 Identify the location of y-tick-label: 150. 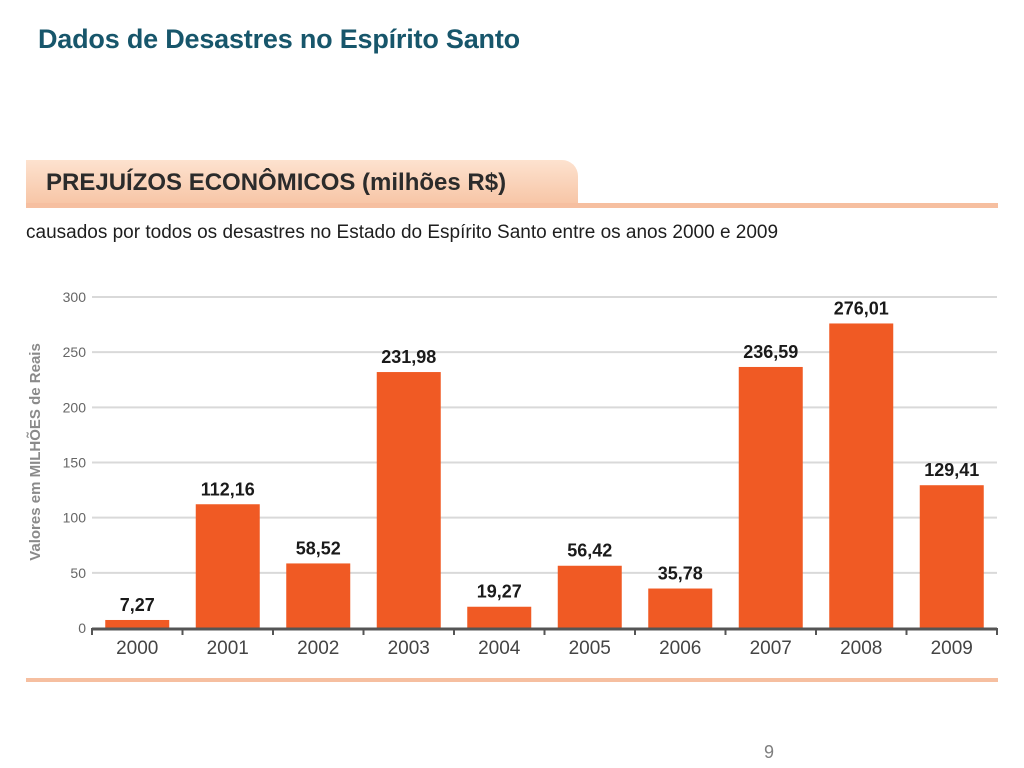
(75, 463).